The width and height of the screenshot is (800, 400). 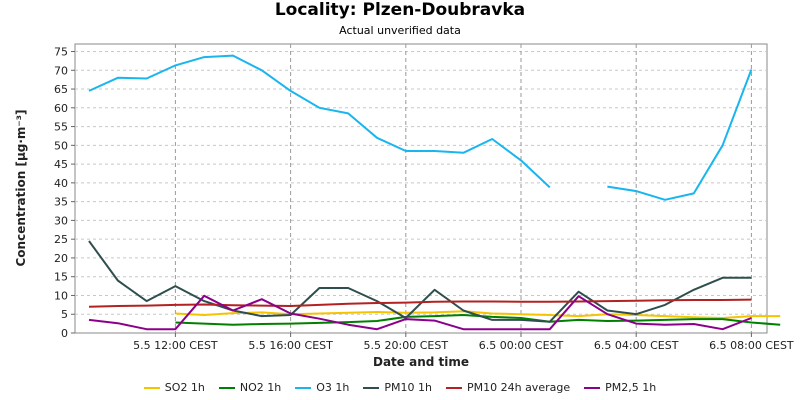 I want to click on legend-label: NO2 1h, so click(x=260, y=387).